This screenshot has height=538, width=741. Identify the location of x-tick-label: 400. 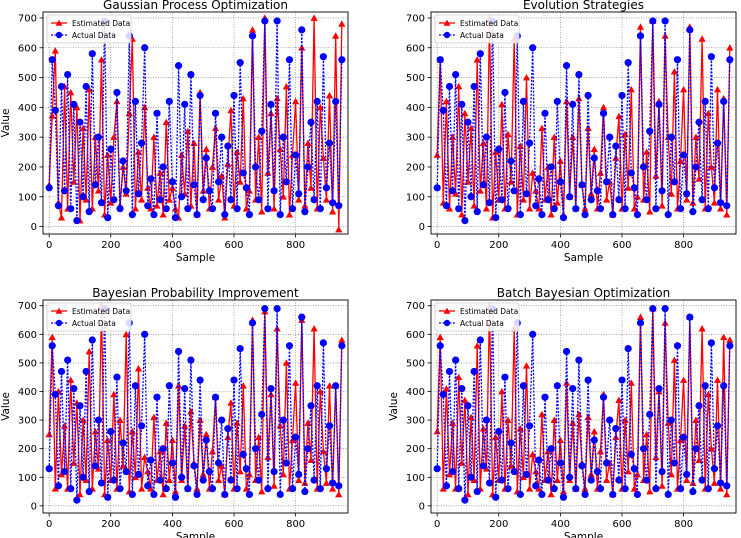
(560, 245).